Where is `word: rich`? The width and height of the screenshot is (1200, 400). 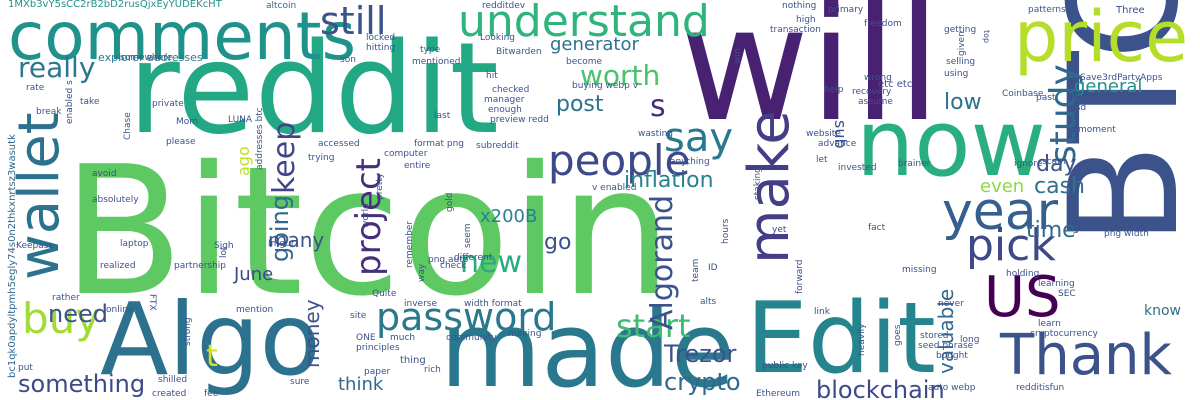
word: rich is located at coordinates (432, 370).